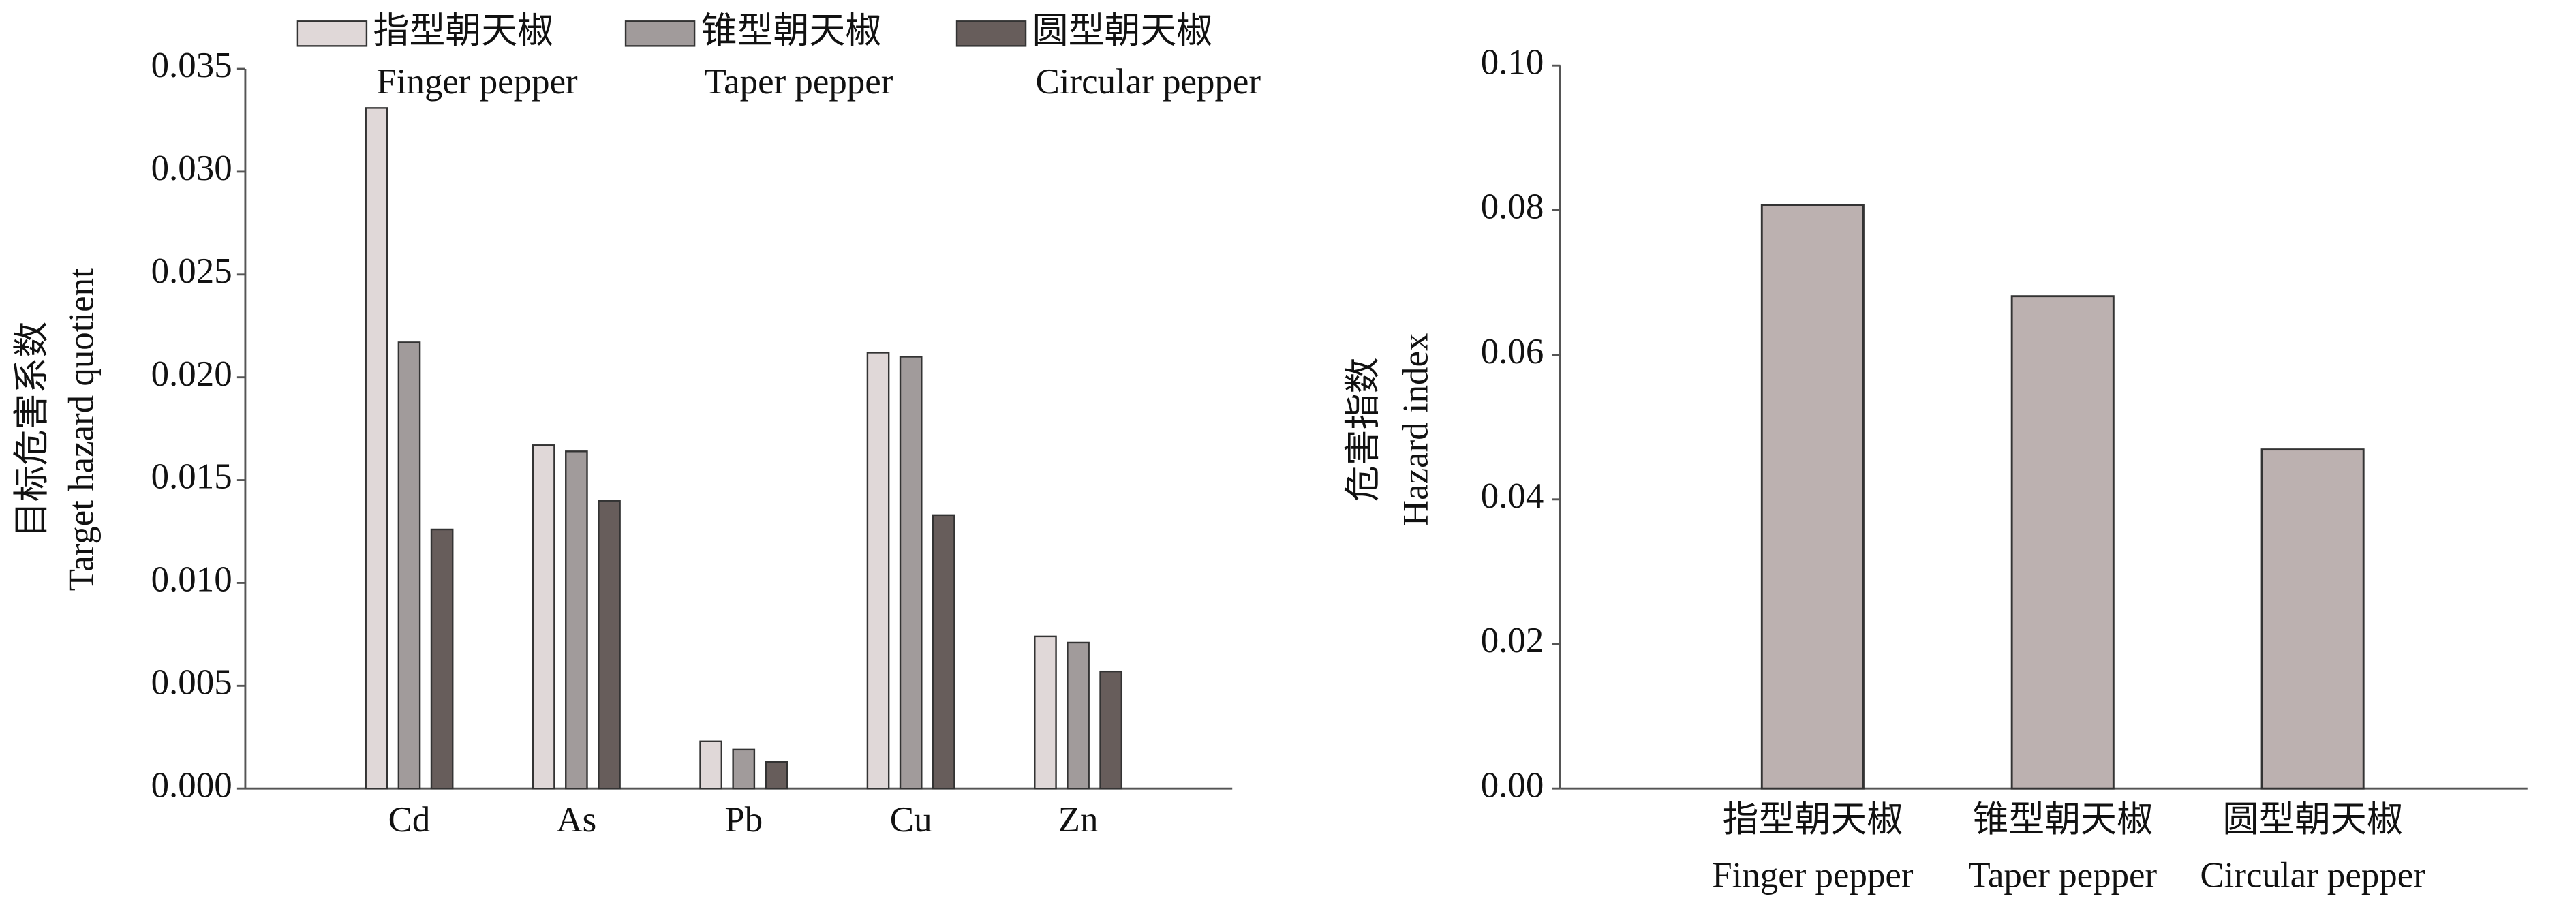  I want to click on y-tick-label: 0.00, so click(1512, 785).